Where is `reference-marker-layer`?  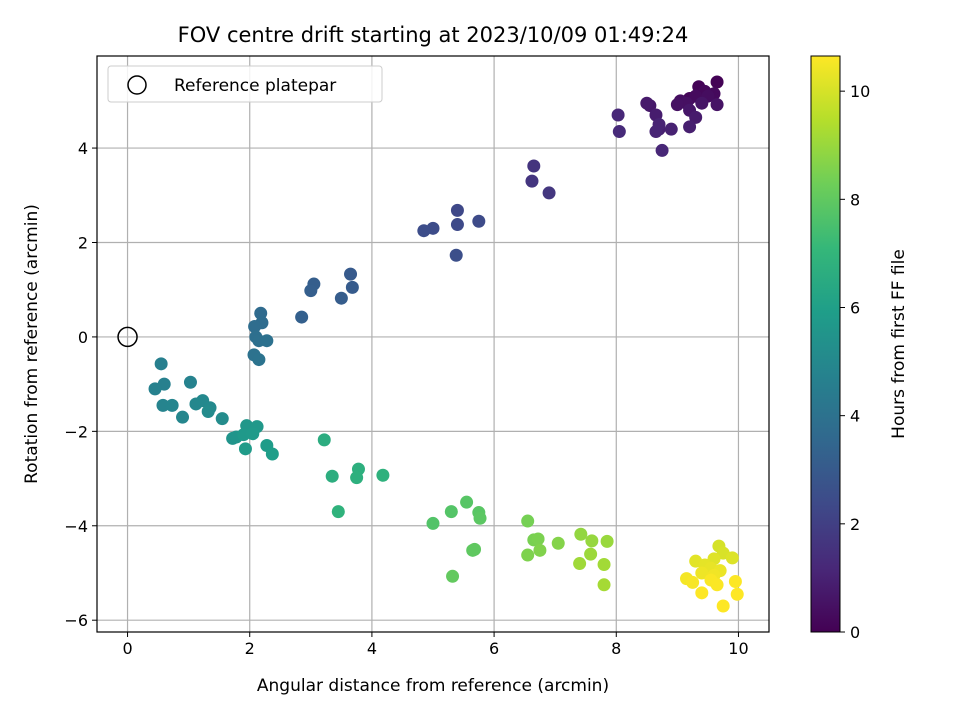 reference-marker-layer is located at coordinates (127, 337).